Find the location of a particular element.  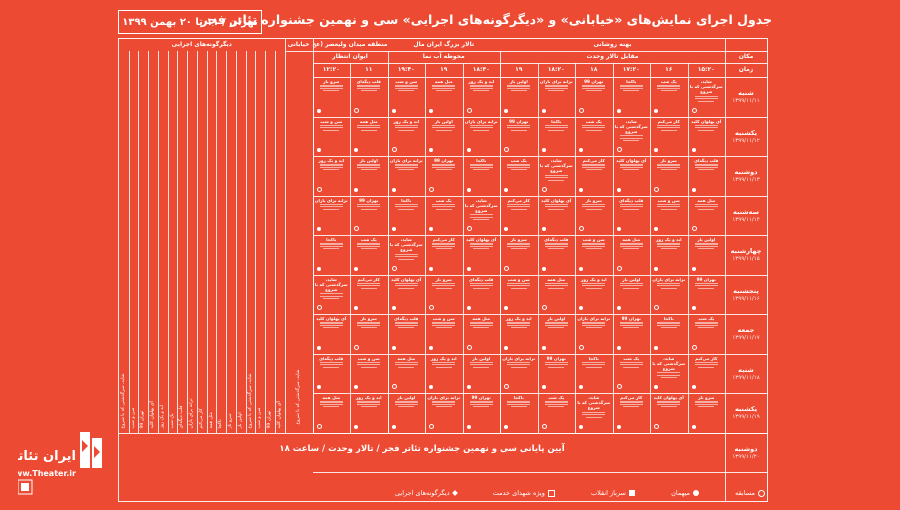

day-name: چهارشنبه is located at coordinates (746, 251).